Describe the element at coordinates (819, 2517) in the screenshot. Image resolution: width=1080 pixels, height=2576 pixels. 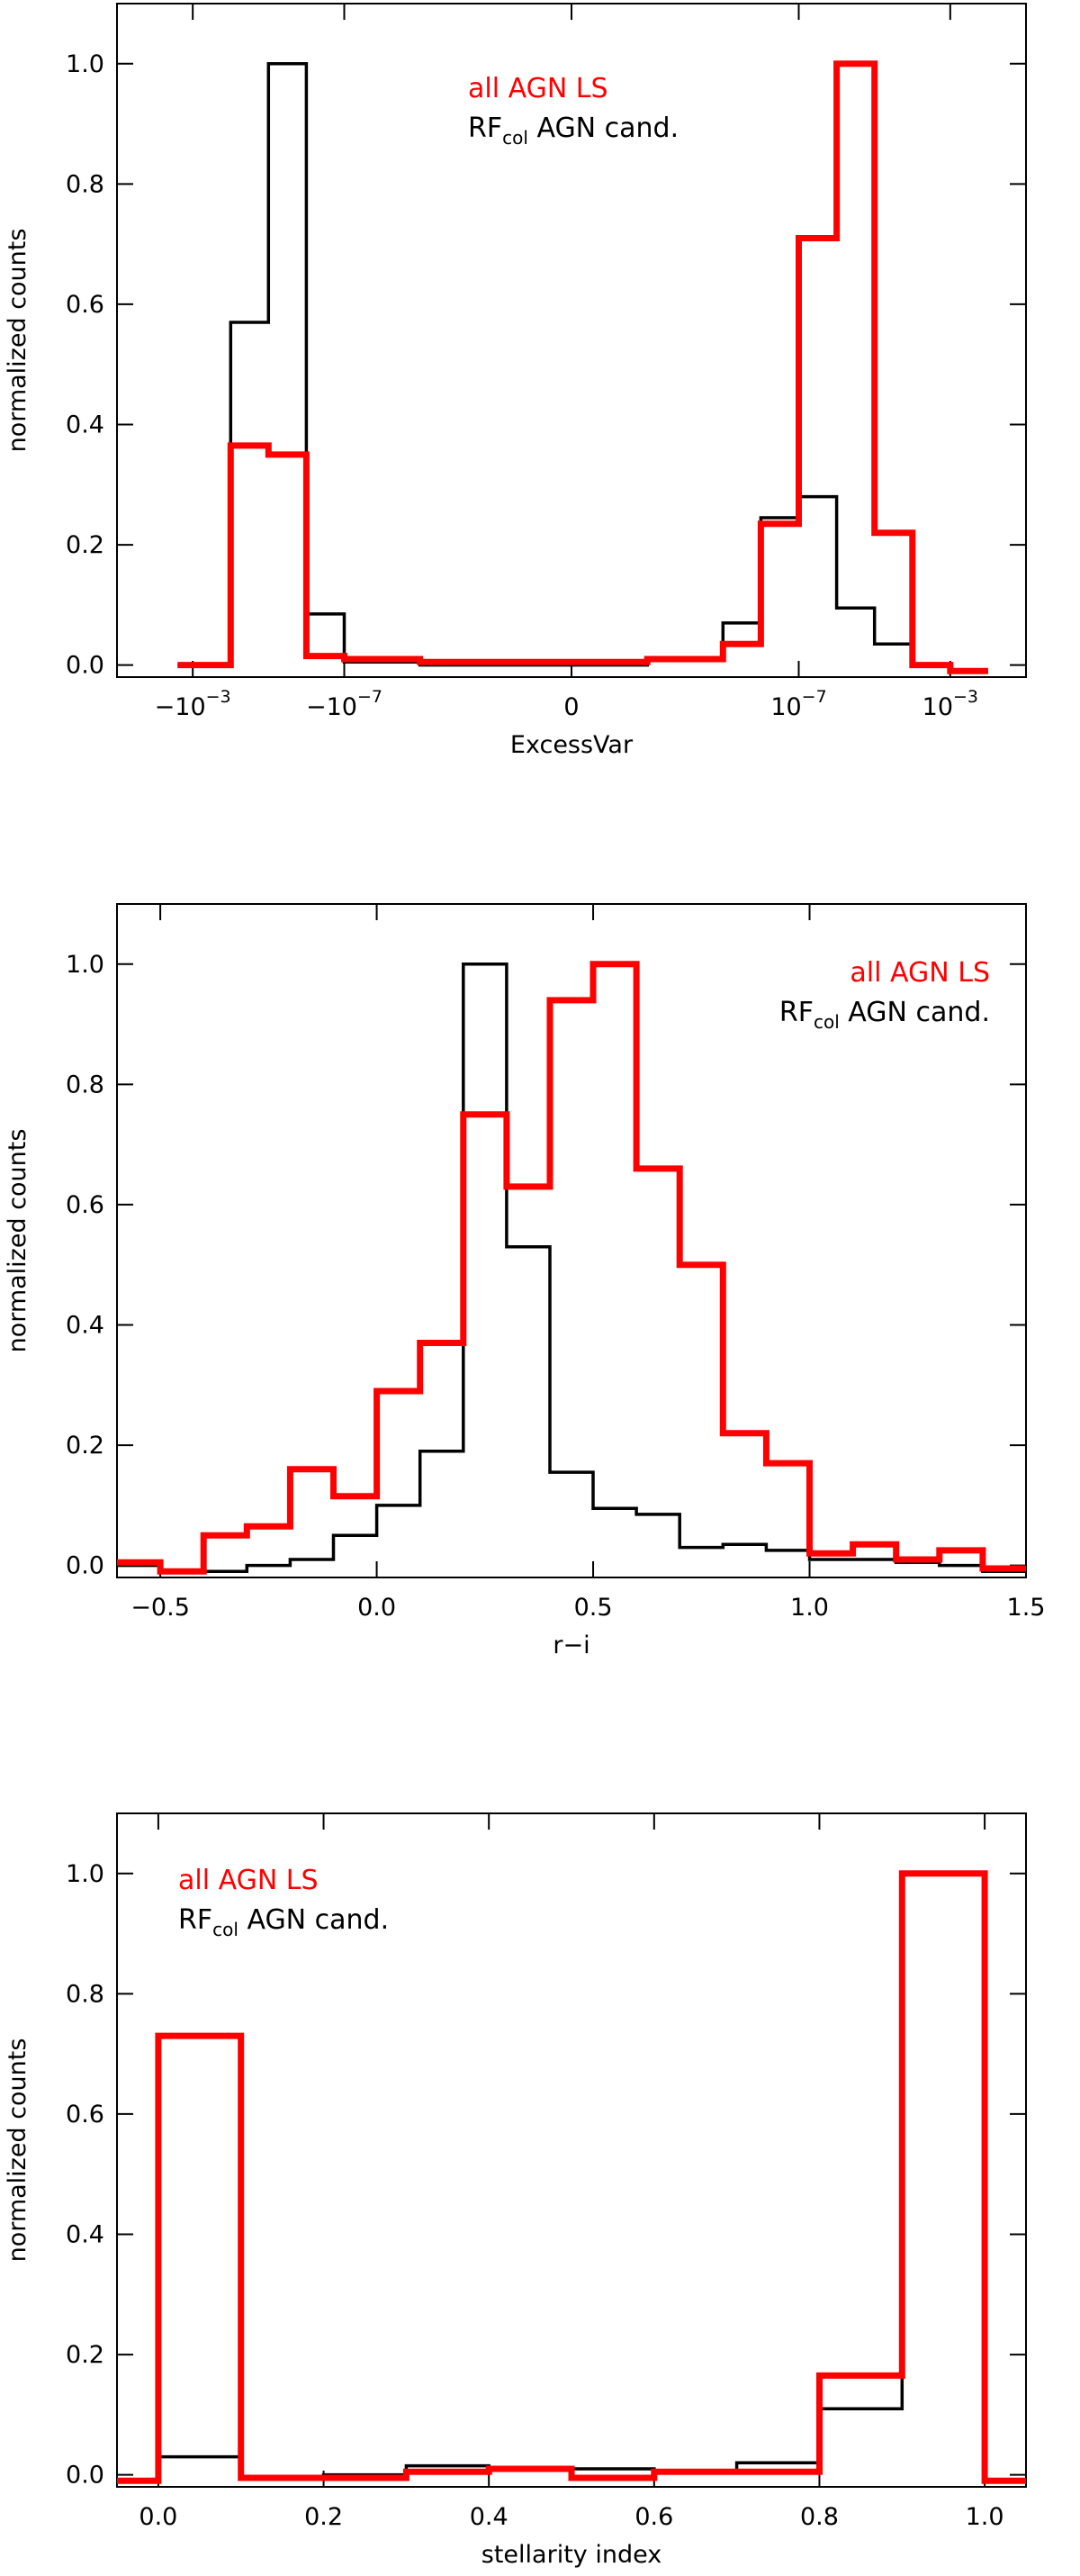
I see `x-tick-label: 0.8` at that location.